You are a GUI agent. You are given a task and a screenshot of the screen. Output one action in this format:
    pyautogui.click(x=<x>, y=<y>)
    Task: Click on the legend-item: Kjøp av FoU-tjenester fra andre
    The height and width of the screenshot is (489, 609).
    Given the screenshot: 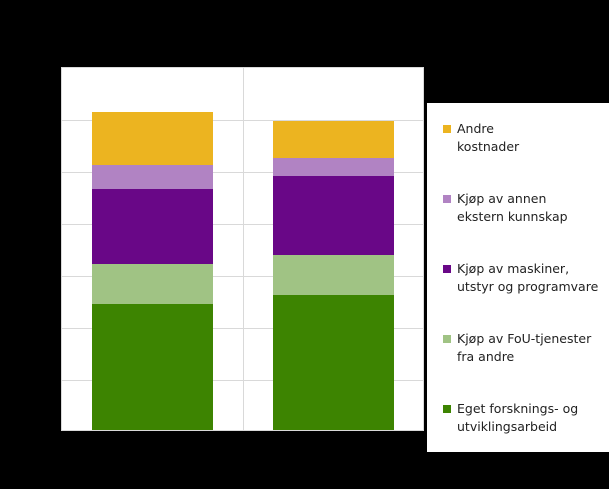 What is the action you would take?
    pyautogui.click(x=523, y=348)
    